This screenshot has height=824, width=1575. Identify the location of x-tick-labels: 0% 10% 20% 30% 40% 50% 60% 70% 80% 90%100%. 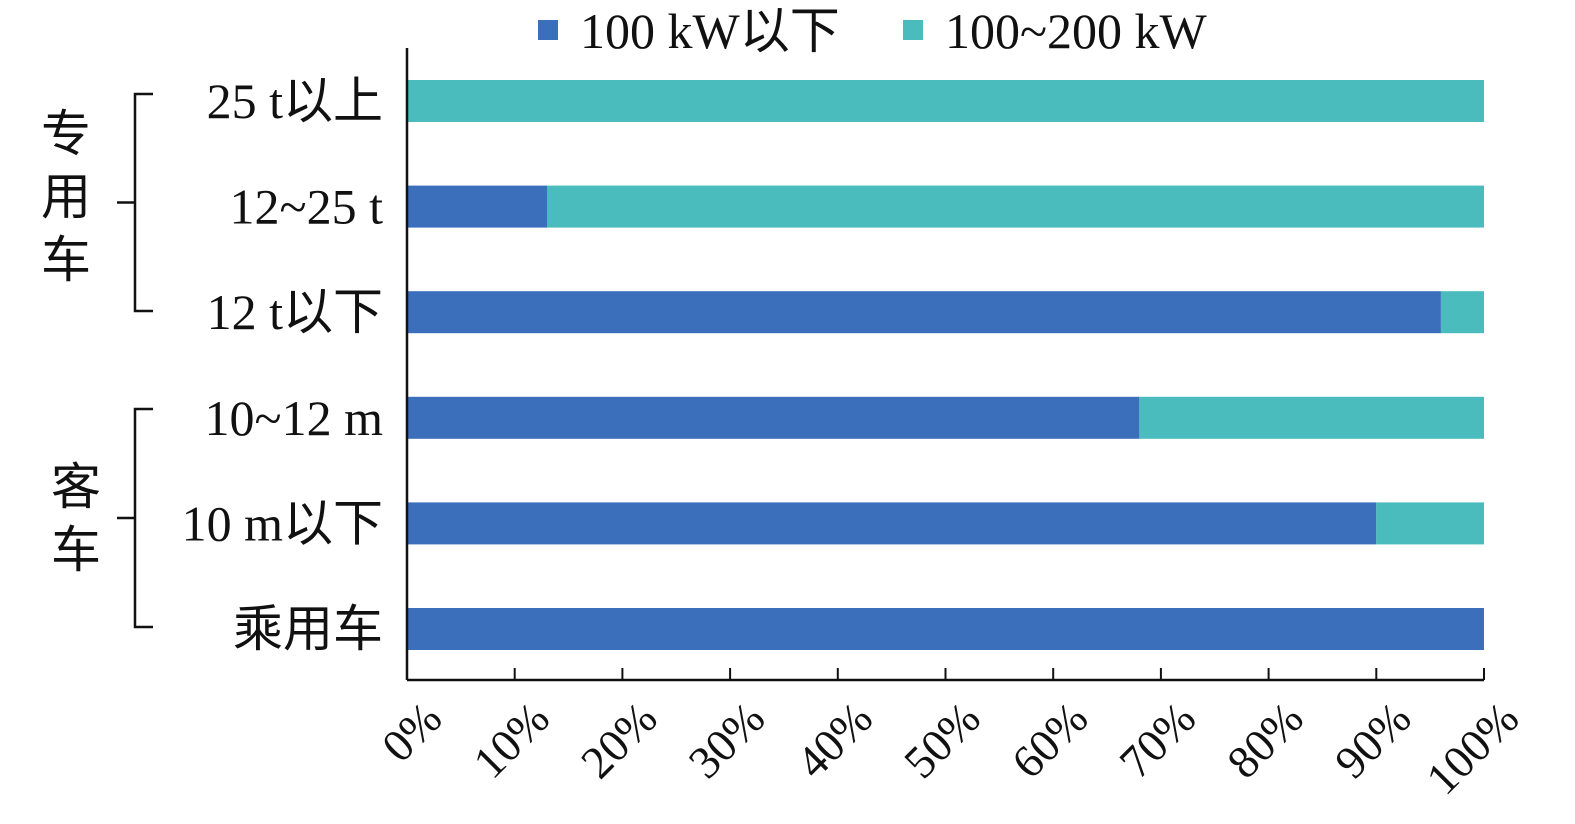
(950, 748).